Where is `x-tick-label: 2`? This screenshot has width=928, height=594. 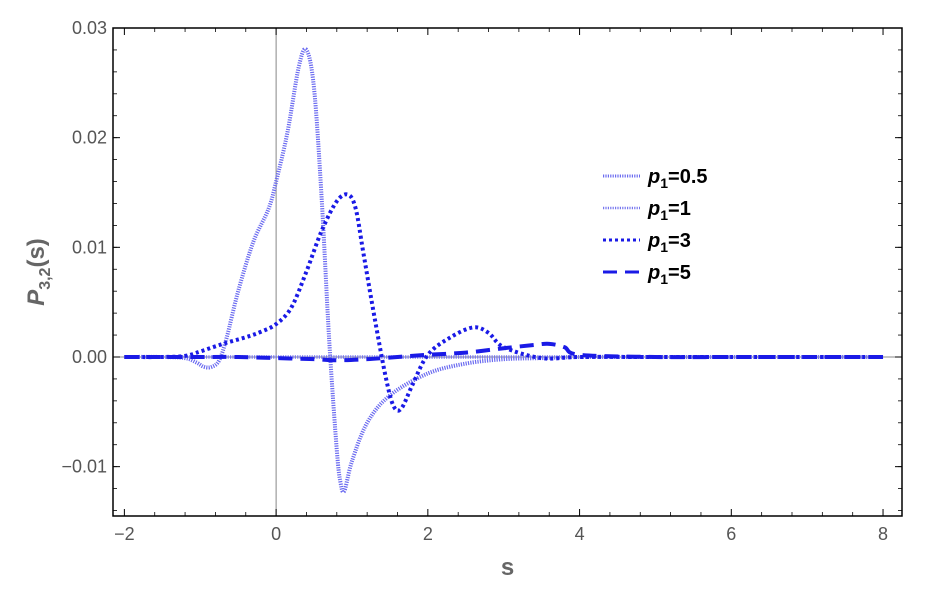
x-tick-label: 2 is located at coordinates (428, 534).